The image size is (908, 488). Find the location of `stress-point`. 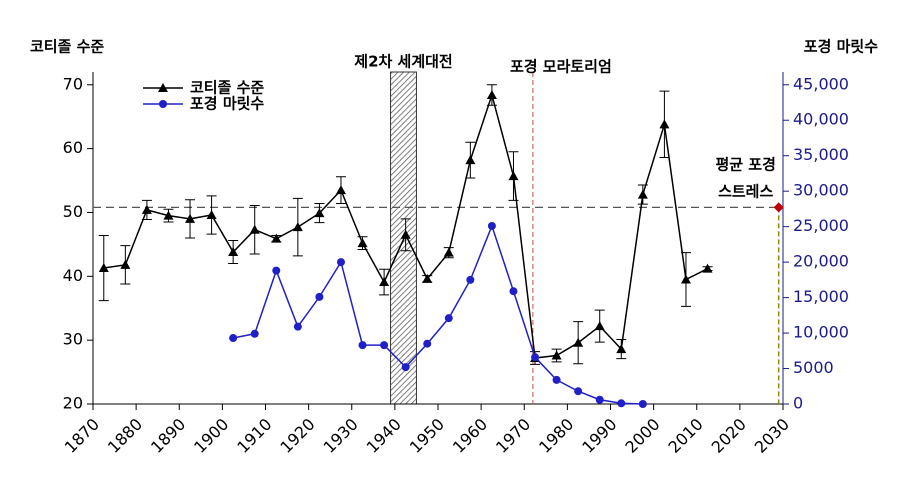

stress-point is located at coordinates (778, 207).